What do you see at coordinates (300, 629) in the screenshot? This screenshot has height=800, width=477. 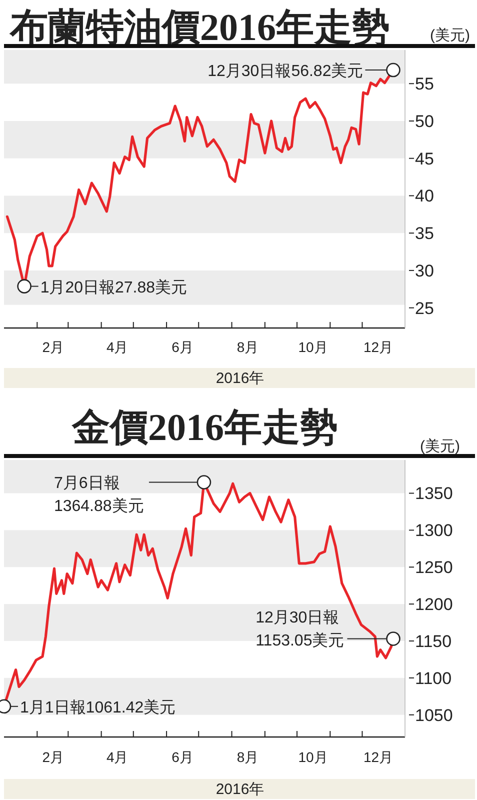 I see `annotation: 12月30日報 1153.05美元` at bounding box center [300, 629].